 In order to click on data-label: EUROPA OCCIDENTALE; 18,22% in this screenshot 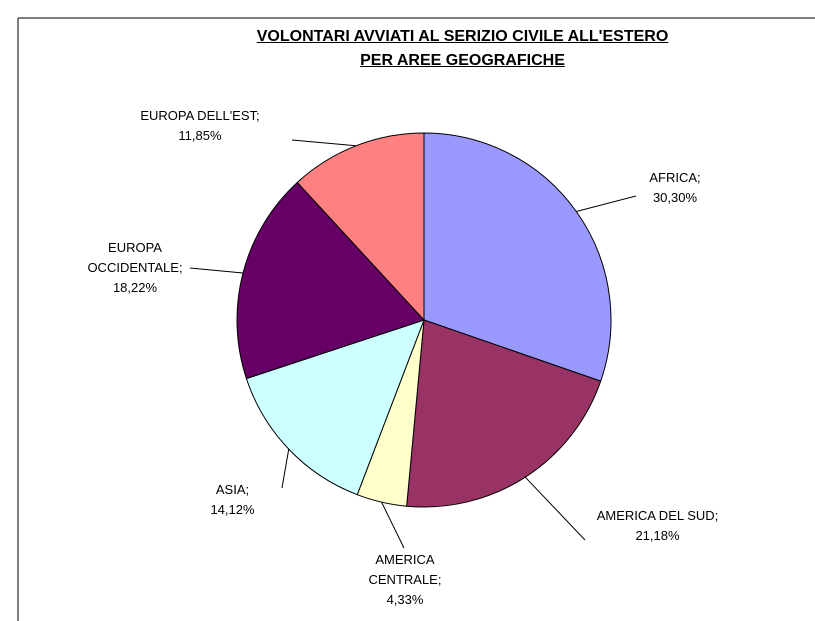, I will do `click(135, 268)`.